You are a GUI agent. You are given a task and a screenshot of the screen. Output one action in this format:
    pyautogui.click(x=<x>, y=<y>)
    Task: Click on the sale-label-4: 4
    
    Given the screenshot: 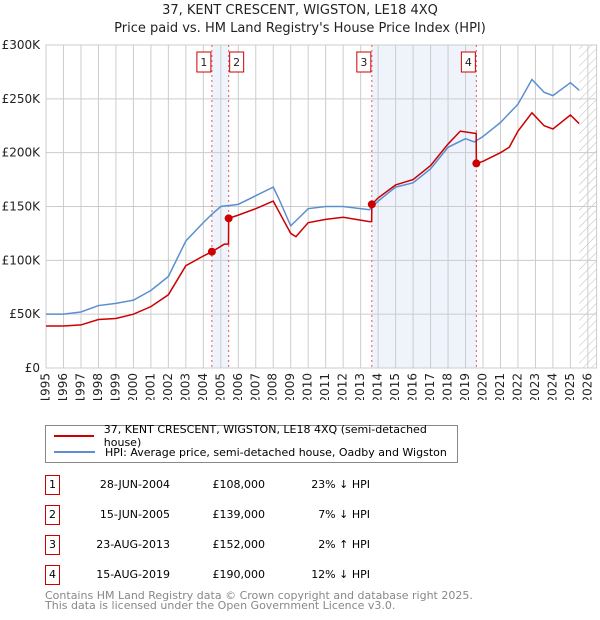 What is the action you would take?
    pyautogui.click(x=468, y=62)
    